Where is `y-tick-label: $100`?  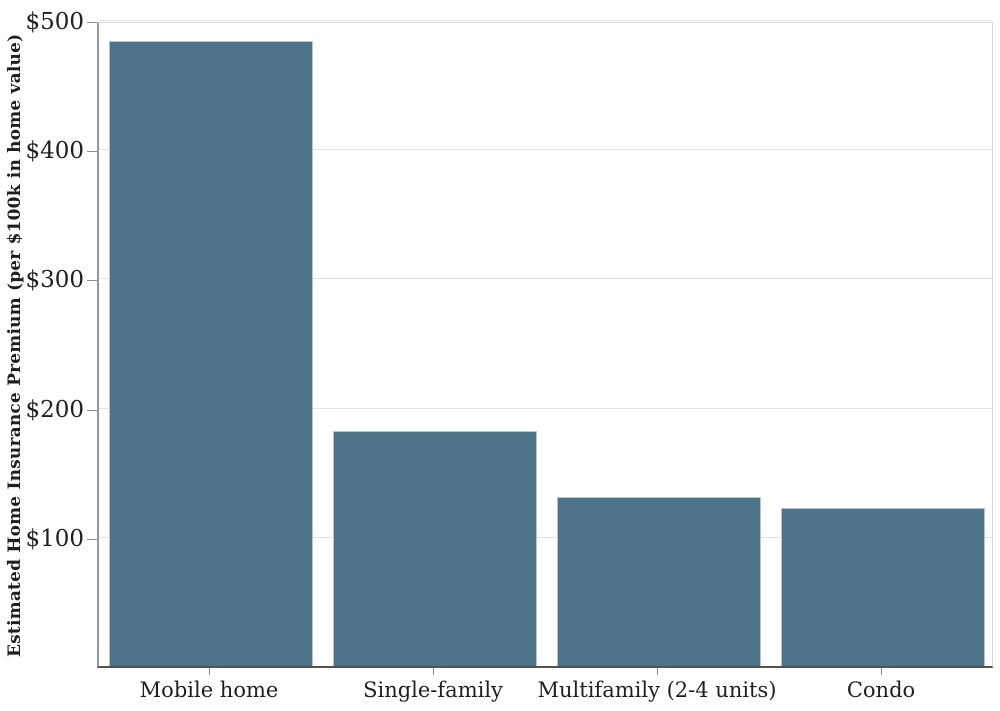
y-tick-label: $100 is located at coordinates (54, 538).